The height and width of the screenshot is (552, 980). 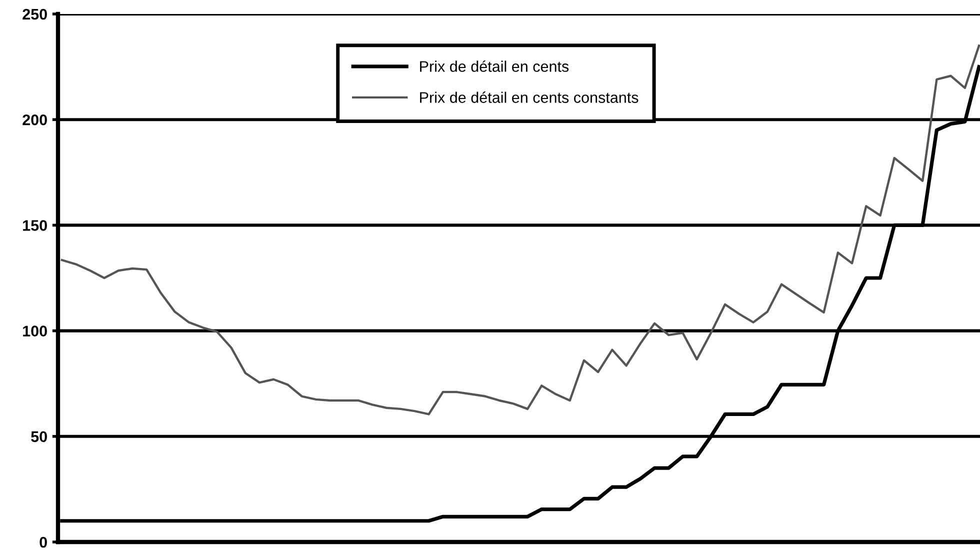 What do you see at coordinates (35, 331) in the screenshot?
I see `y-tick-label: 100` at bounding box center [35, 331].